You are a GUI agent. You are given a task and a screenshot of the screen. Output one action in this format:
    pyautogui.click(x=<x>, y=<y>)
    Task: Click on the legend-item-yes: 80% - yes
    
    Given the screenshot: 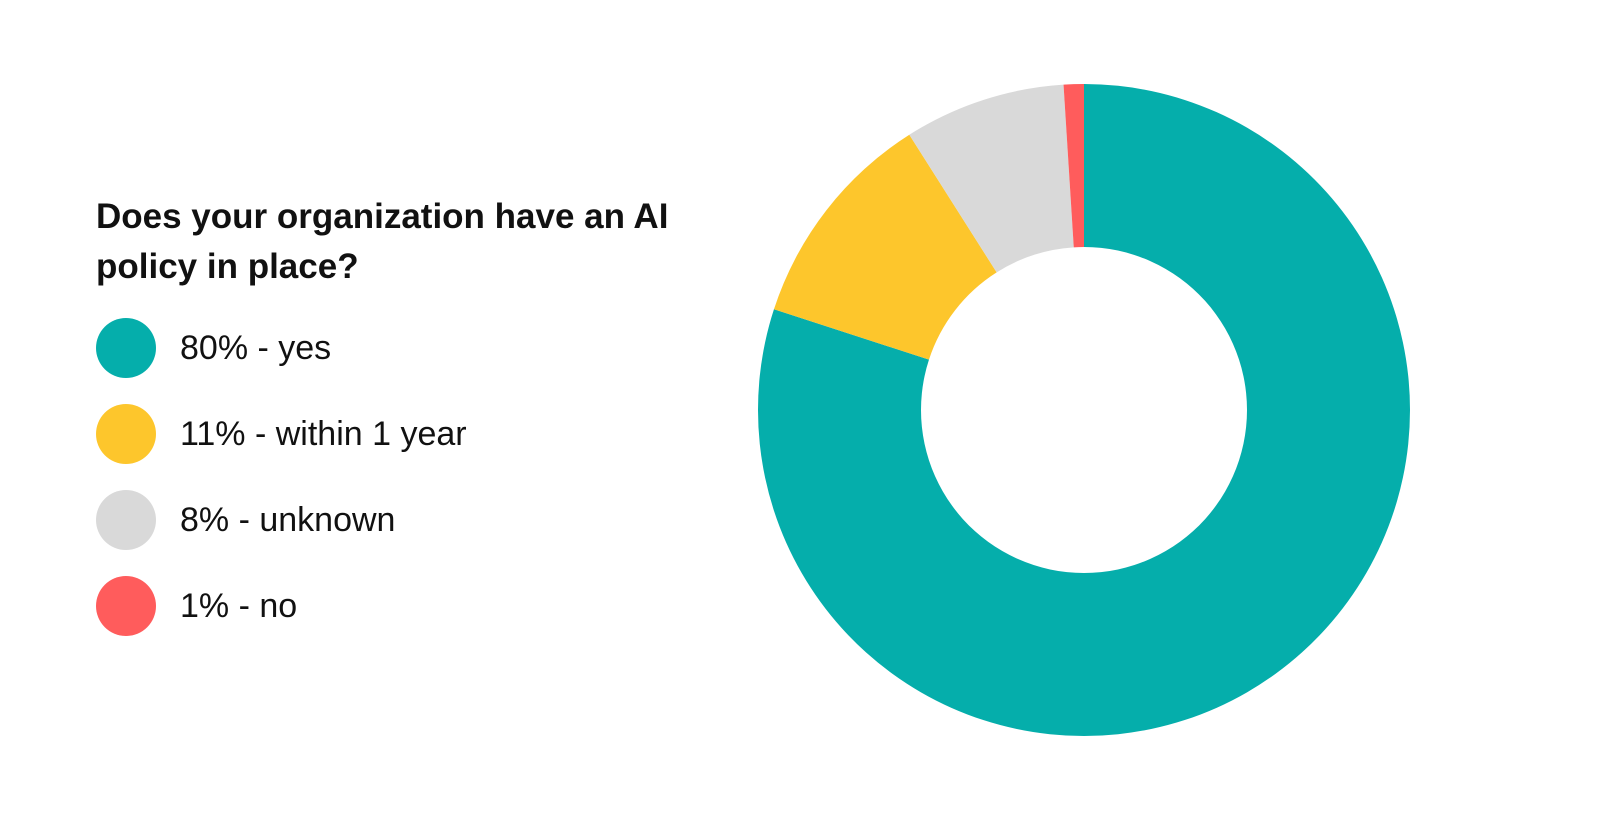 What is the action you would take?
    pyautogui.click(x=281, y=348)
    